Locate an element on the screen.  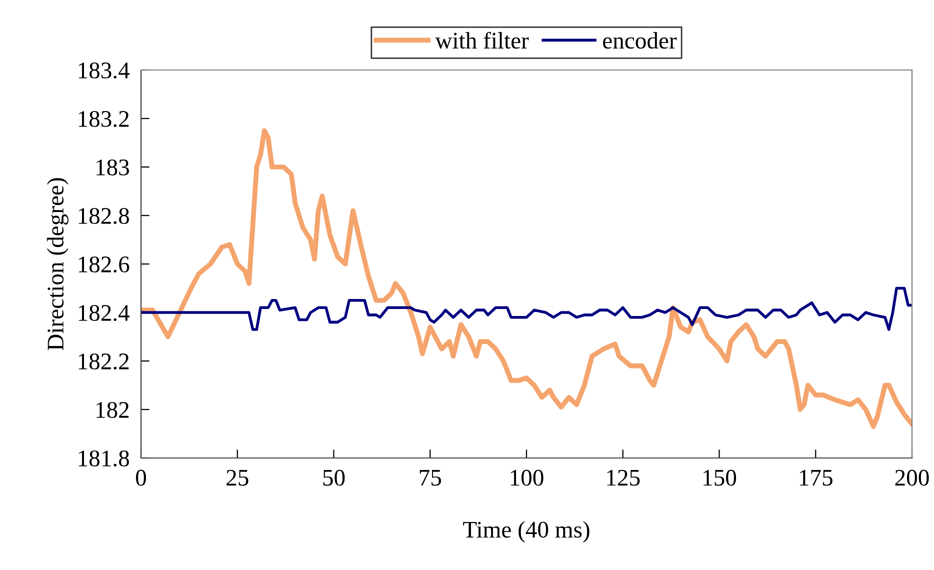
x-tick-label: 100 is located at coordinates (527, 478).